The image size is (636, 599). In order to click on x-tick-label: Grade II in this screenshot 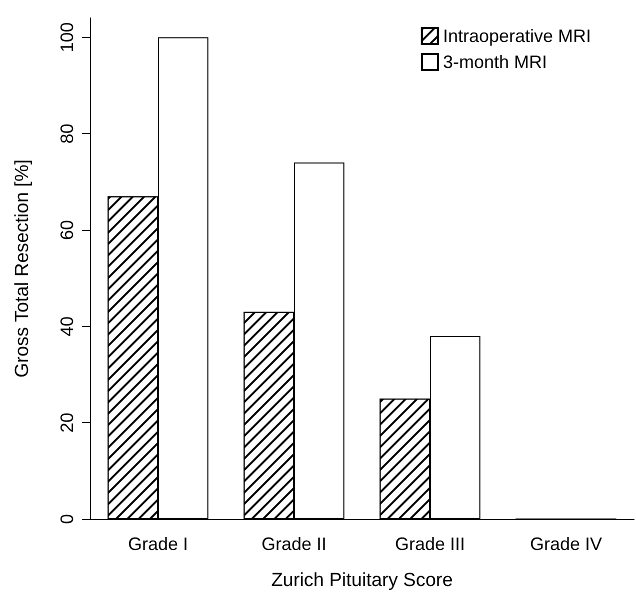, I will do `click(294, 544)`.